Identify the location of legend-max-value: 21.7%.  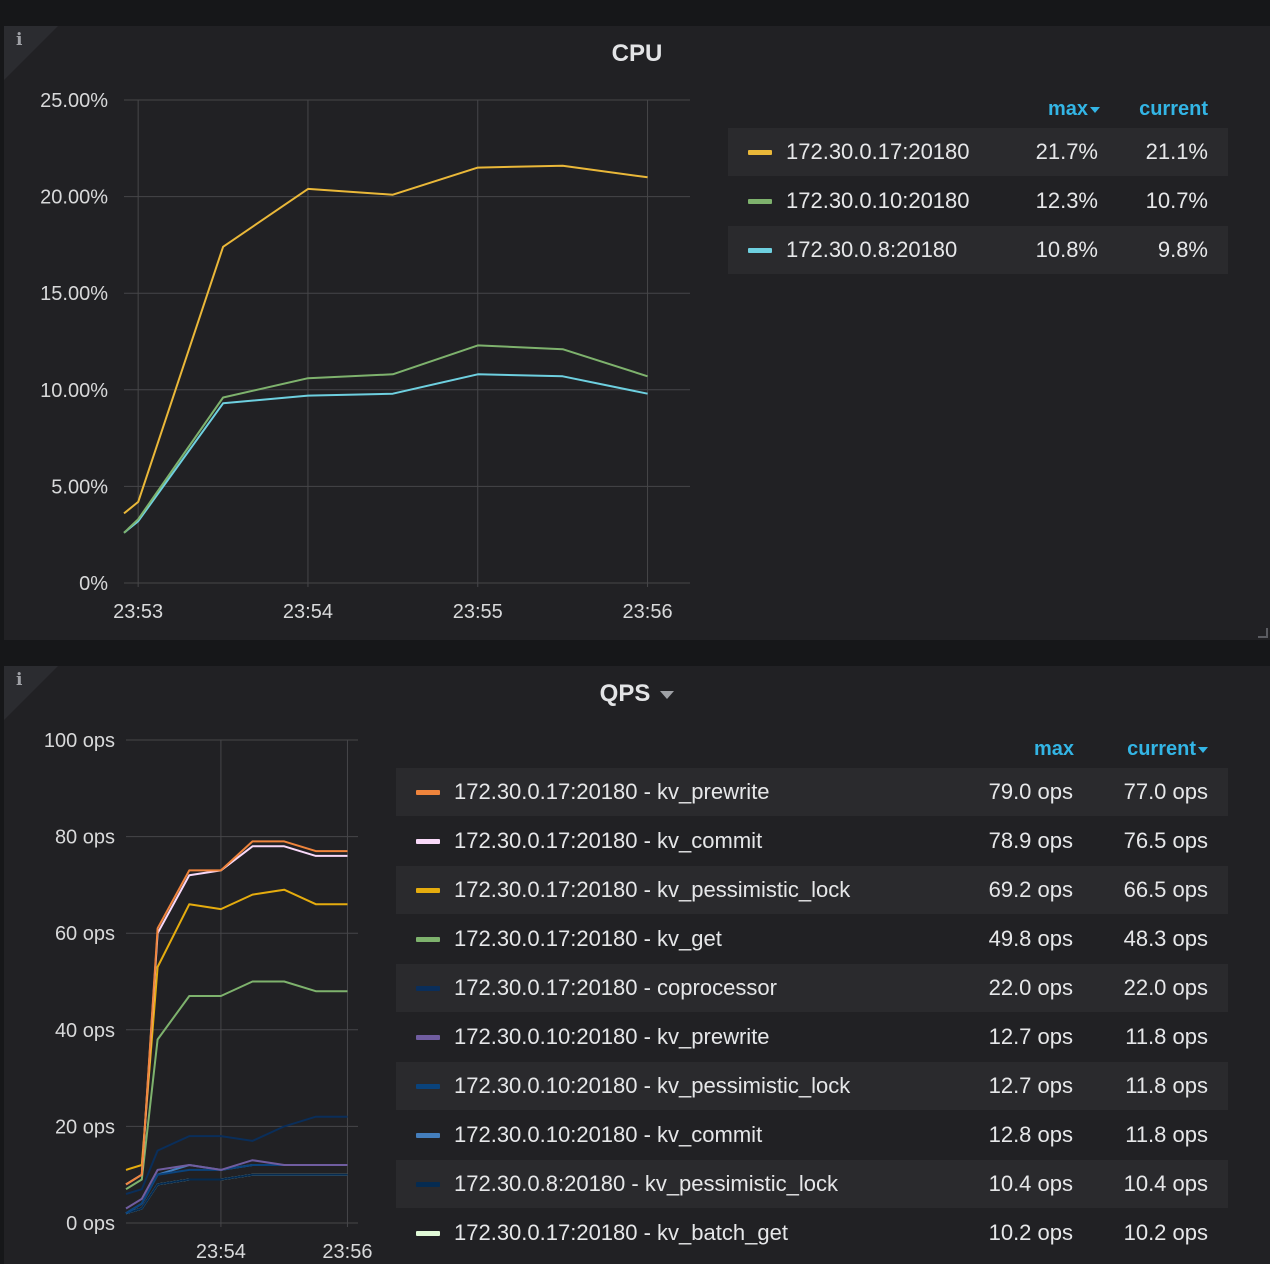
(1066, 151).